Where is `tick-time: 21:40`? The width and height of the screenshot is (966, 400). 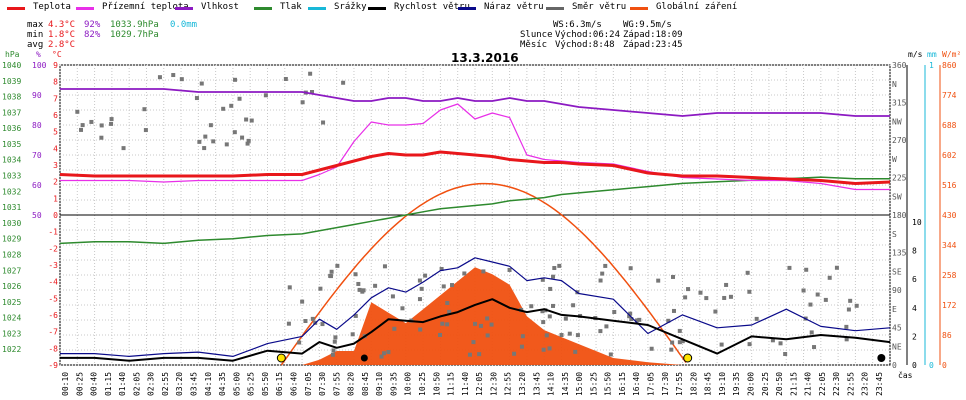 tick-time: 21:40 is located at coordinates (808, 384).